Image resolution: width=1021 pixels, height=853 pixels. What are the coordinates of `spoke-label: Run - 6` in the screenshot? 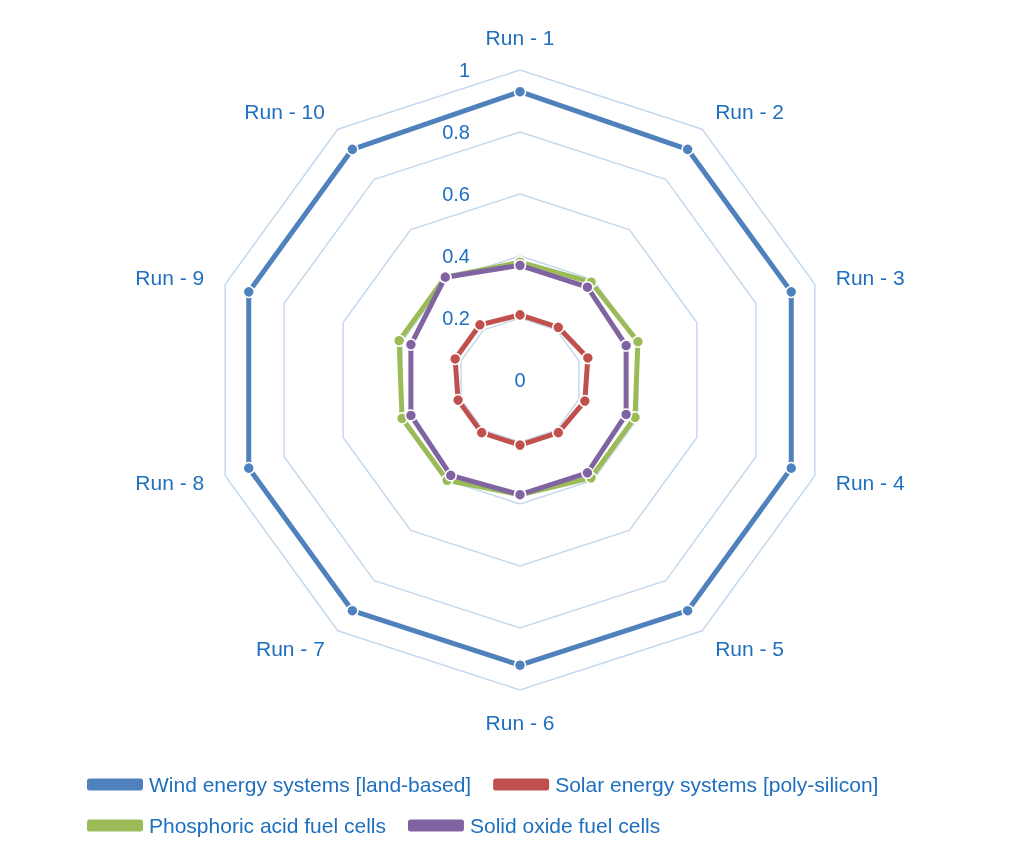 It's located at (520, 722).